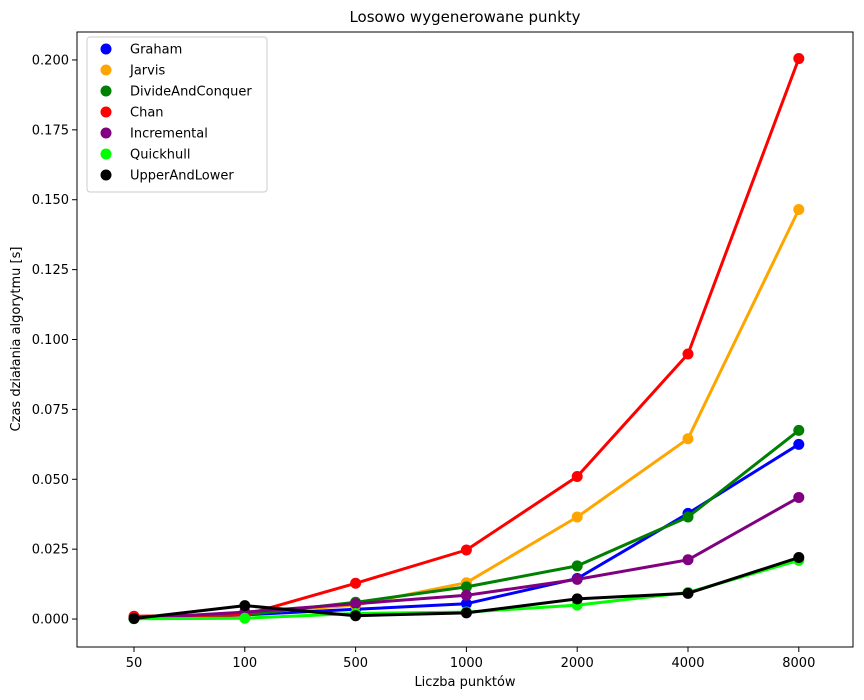 The height and width of the screenshot is (700, 864). I want to click on chart-title: Losowo wygenerowane punkty, so click(464, 17).